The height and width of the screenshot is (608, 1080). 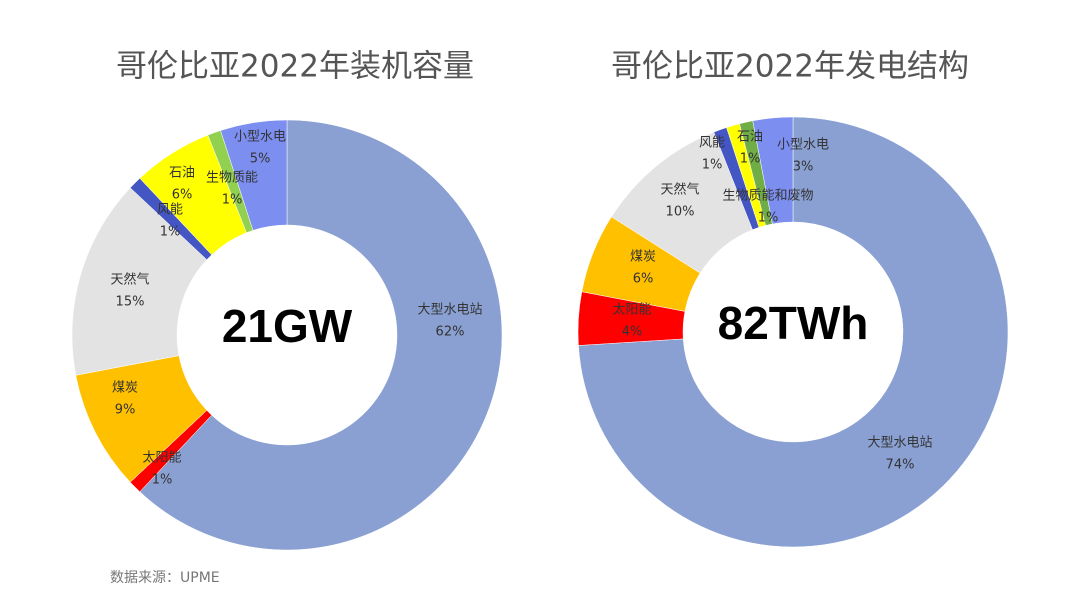 I want to click on slice-value: 3%, so click(x=803, y=167).